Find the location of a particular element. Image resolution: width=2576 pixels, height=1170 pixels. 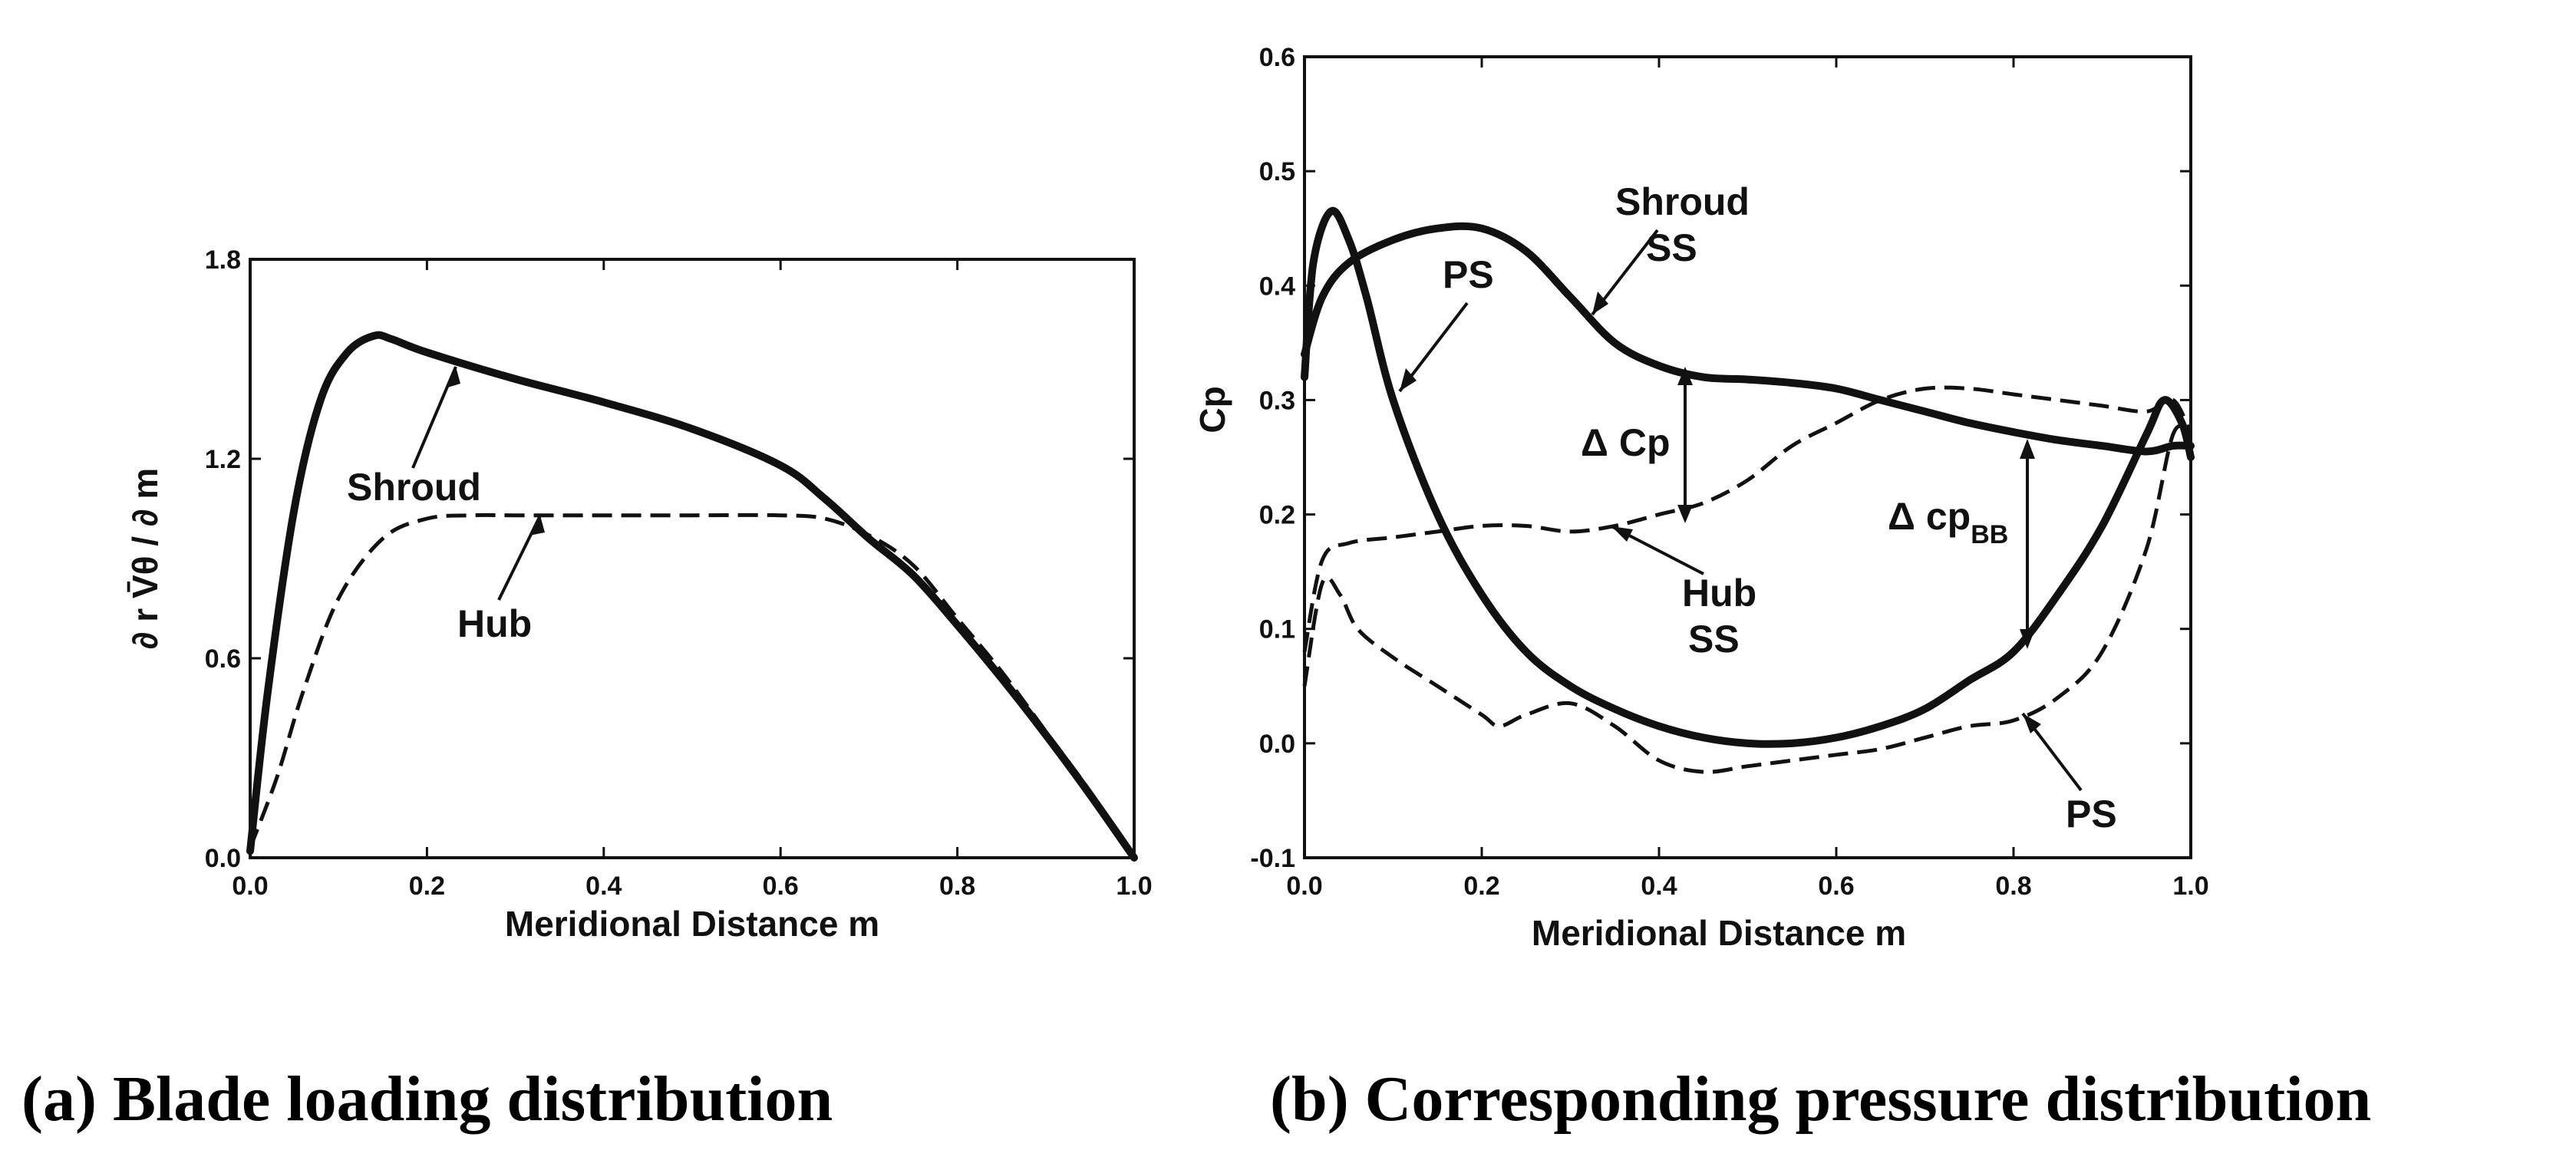

panel-a-ytick-label-2: 1.2 is located at coordinates (223, 459).